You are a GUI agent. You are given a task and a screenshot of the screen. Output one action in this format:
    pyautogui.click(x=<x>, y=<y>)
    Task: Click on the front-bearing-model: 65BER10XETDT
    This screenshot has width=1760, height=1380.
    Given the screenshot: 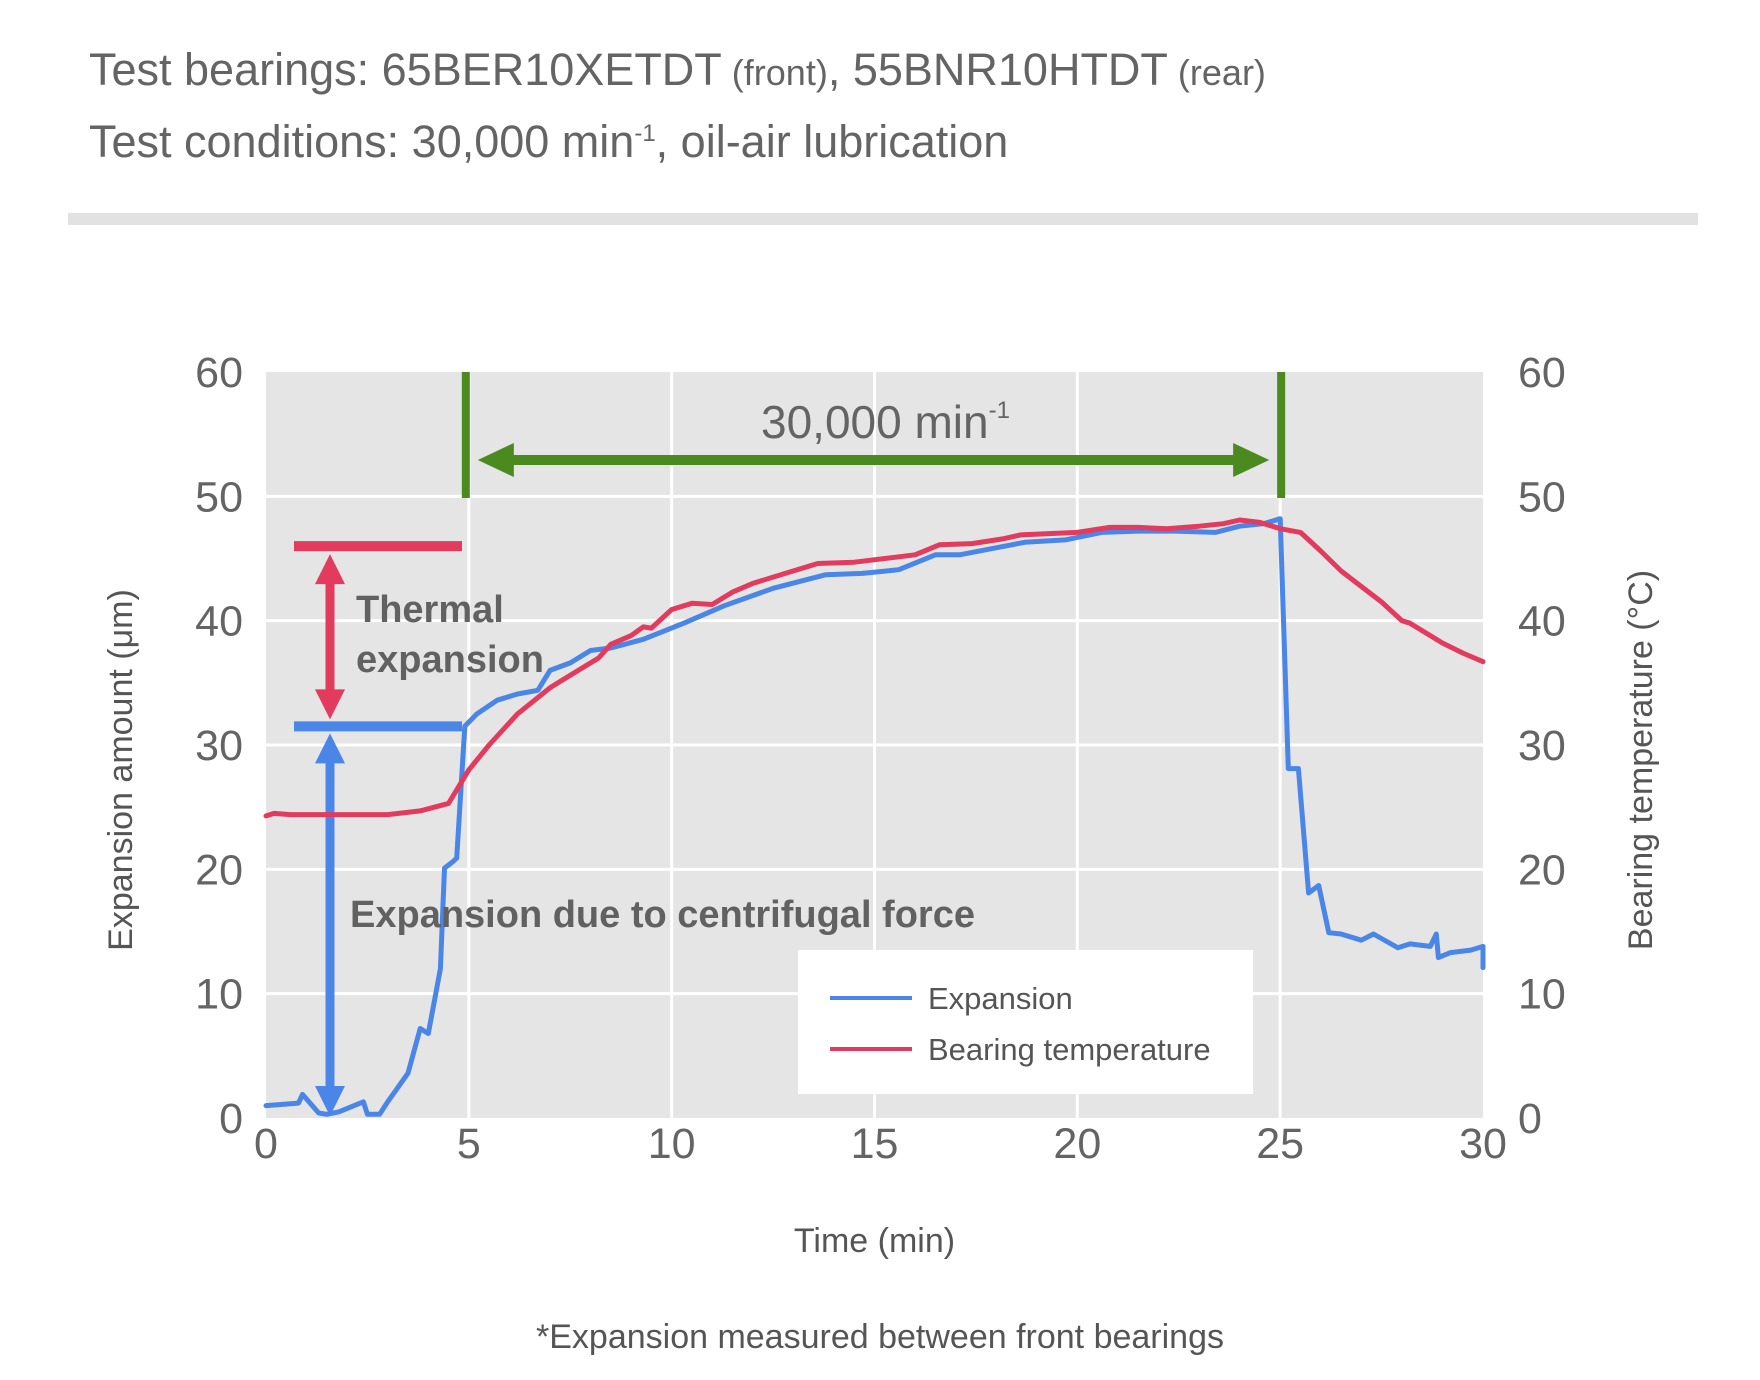 What is the action you would take?
    pyautogui.click(x=551, y=69)
    